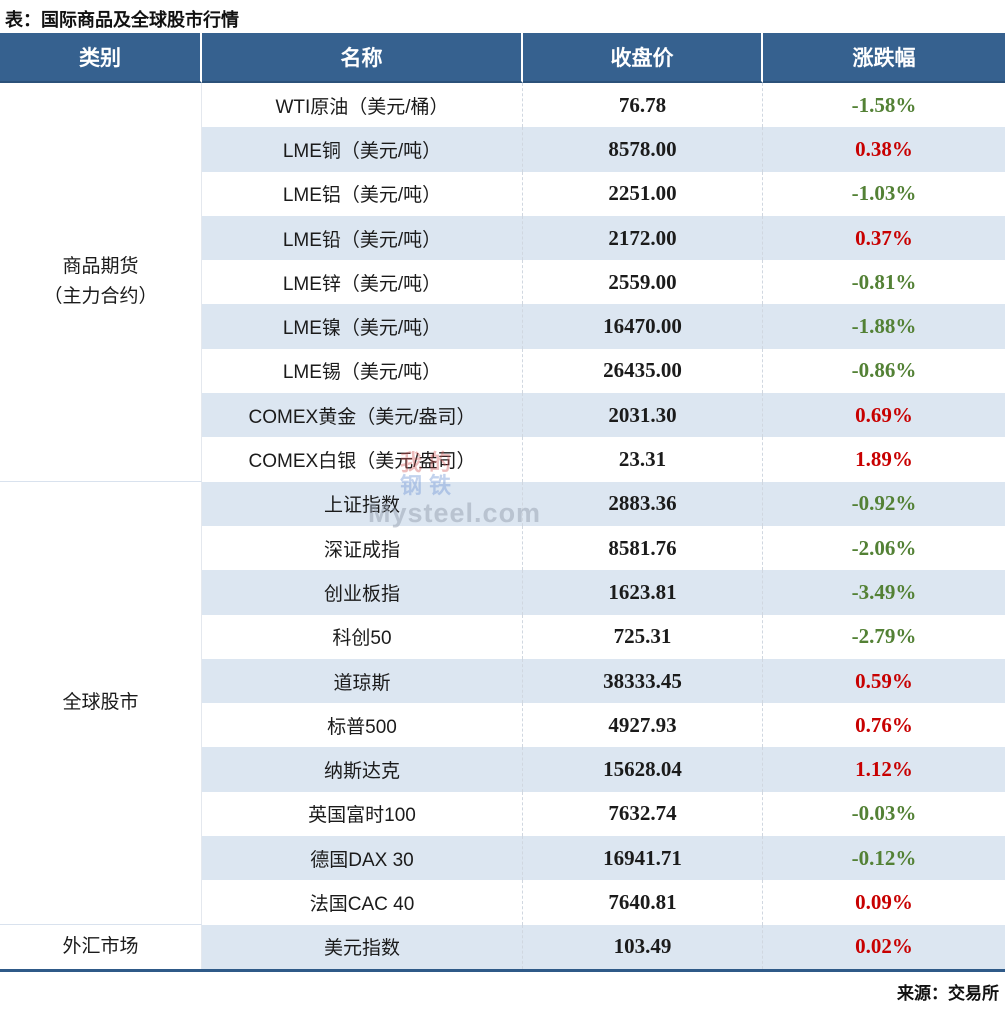 This screenshot has width=1005, height=1009. Describe the element at coordinates (643, 149) in the screenshot. I see `close-cell: 8578.00` at that location.